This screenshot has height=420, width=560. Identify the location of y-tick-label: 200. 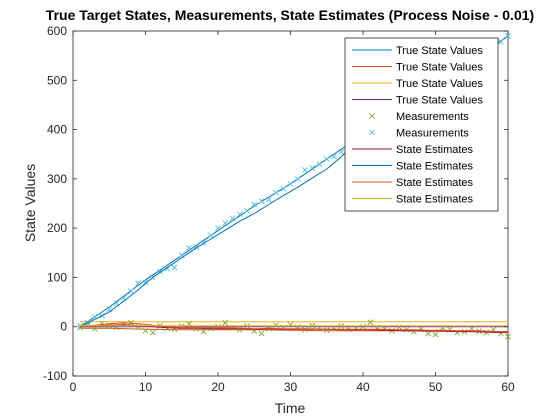
(57, 228).